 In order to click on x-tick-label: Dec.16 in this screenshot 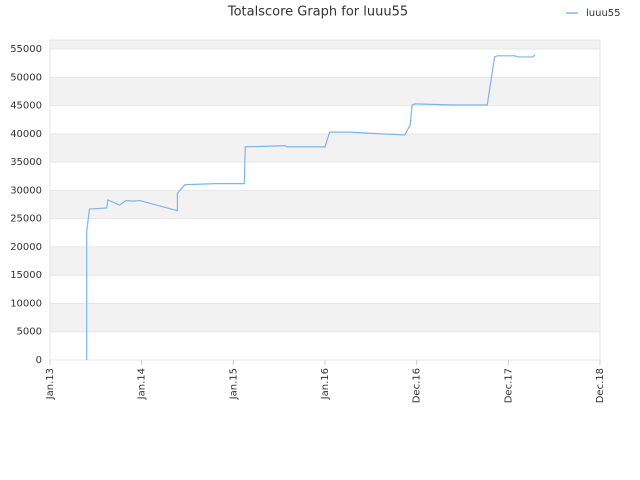, I will do `click(417, 385)`.